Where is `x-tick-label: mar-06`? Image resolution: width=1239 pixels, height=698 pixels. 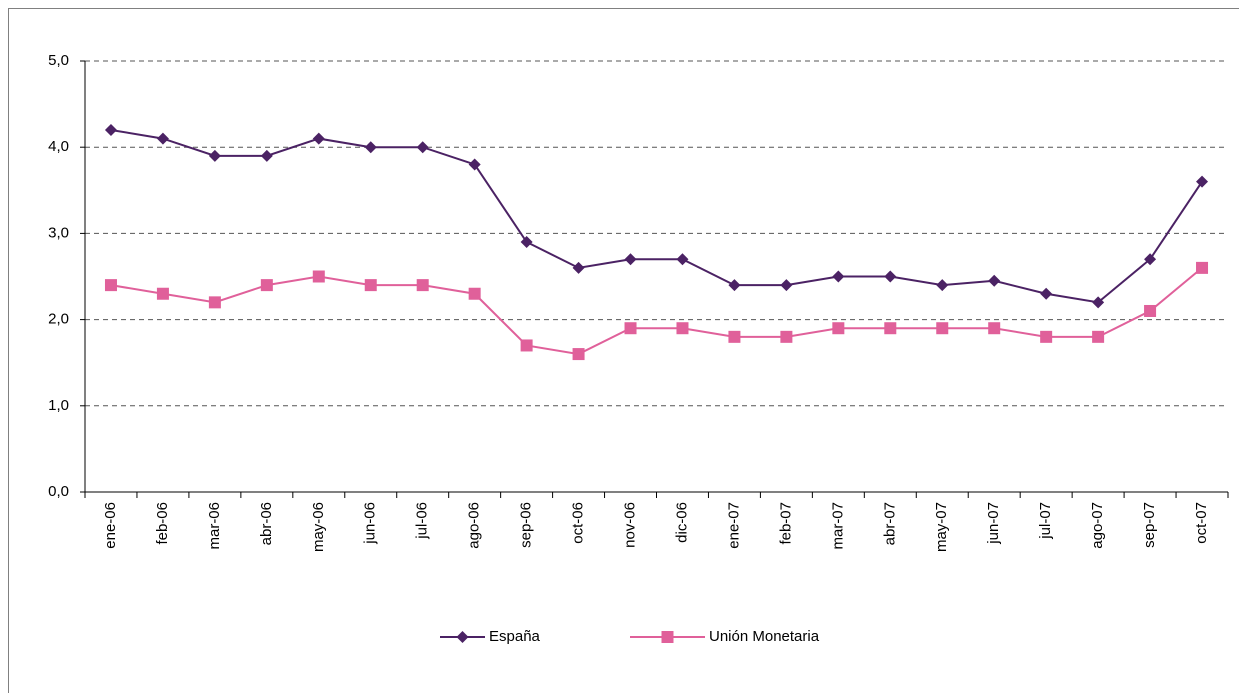
x-tick-label: mar-06 is located at coordinates (214, 526).